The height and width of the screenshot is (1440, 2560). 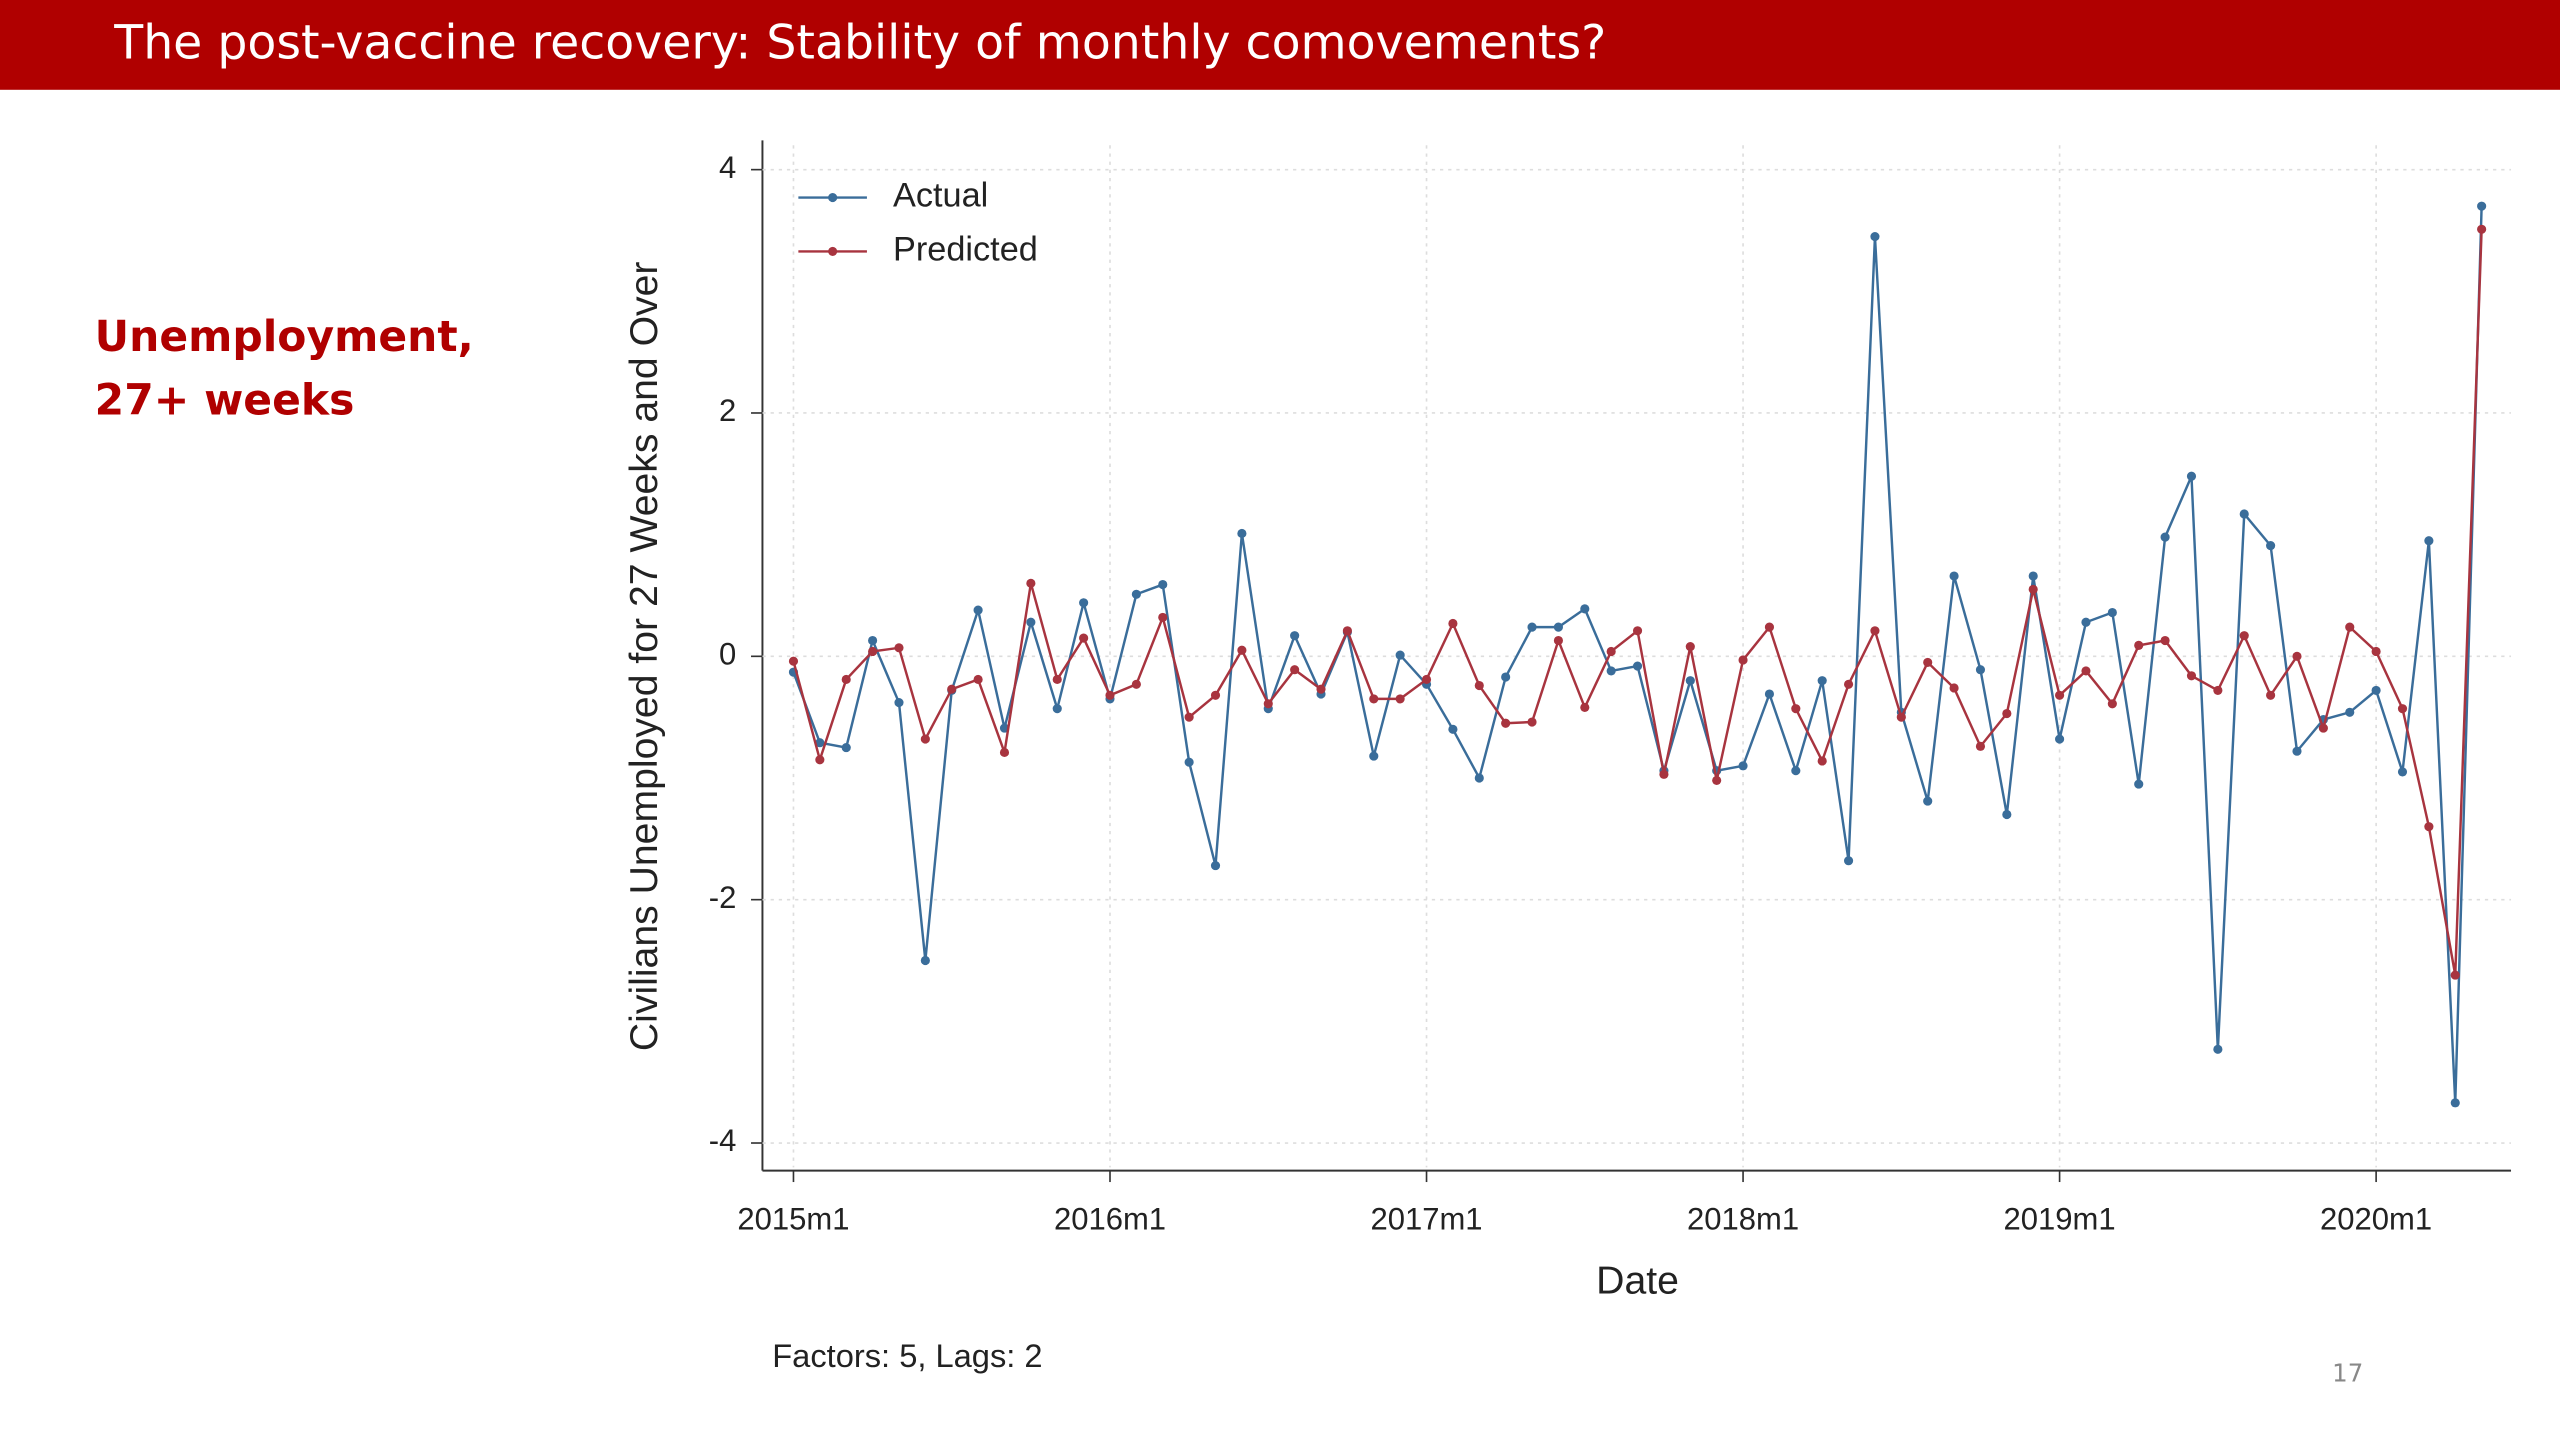 What do you see at coordinates (1637, 1281) in the screenshot?
I see `x-axis-label: Date` at bounding box center [1637, 1281].